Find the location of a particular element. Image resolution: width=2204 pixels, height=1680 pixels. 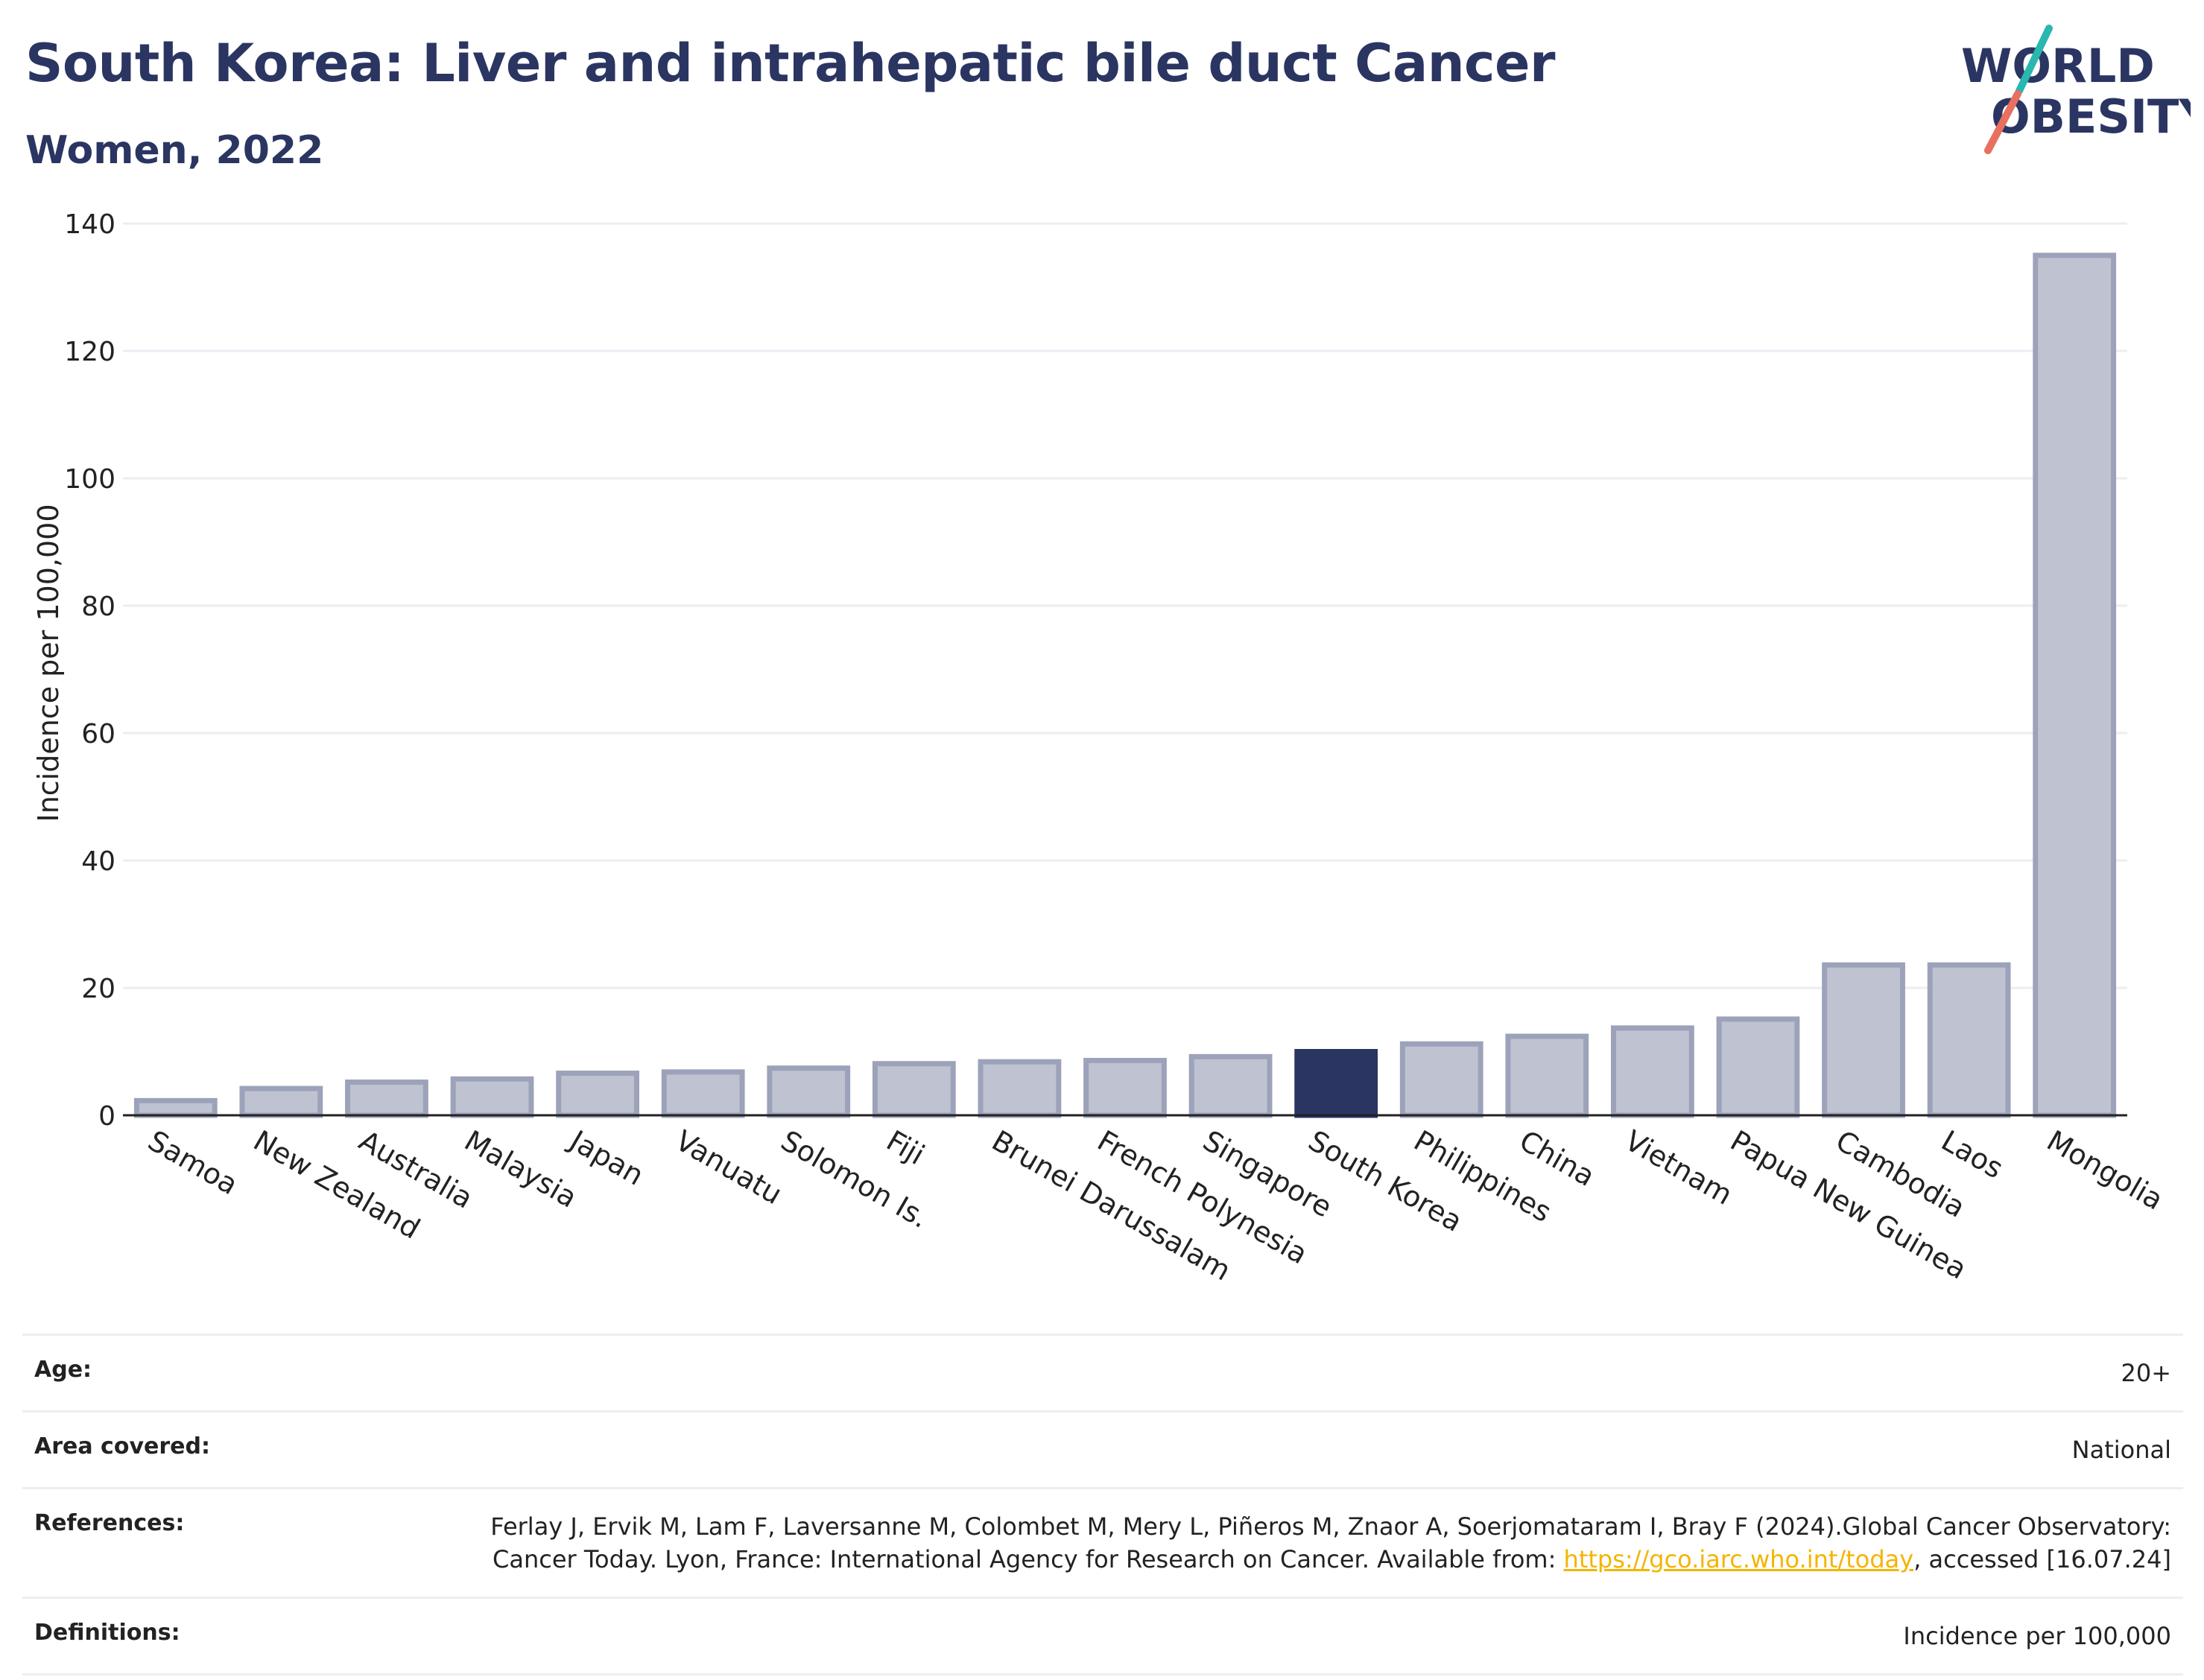

bar-mongolia is located at coordinates (2075, 685).